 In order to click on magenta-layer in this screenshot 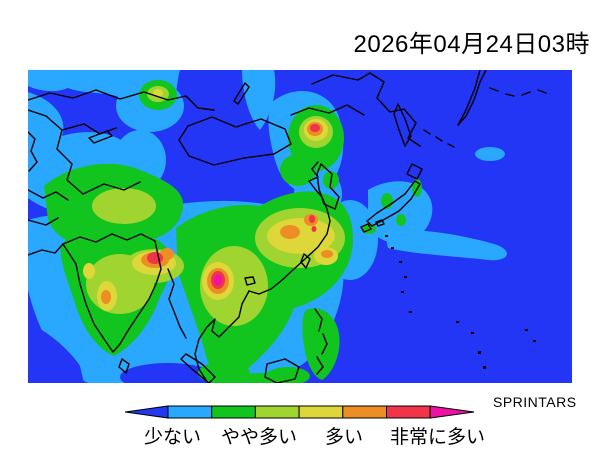, I will do `click(218, 280)`.